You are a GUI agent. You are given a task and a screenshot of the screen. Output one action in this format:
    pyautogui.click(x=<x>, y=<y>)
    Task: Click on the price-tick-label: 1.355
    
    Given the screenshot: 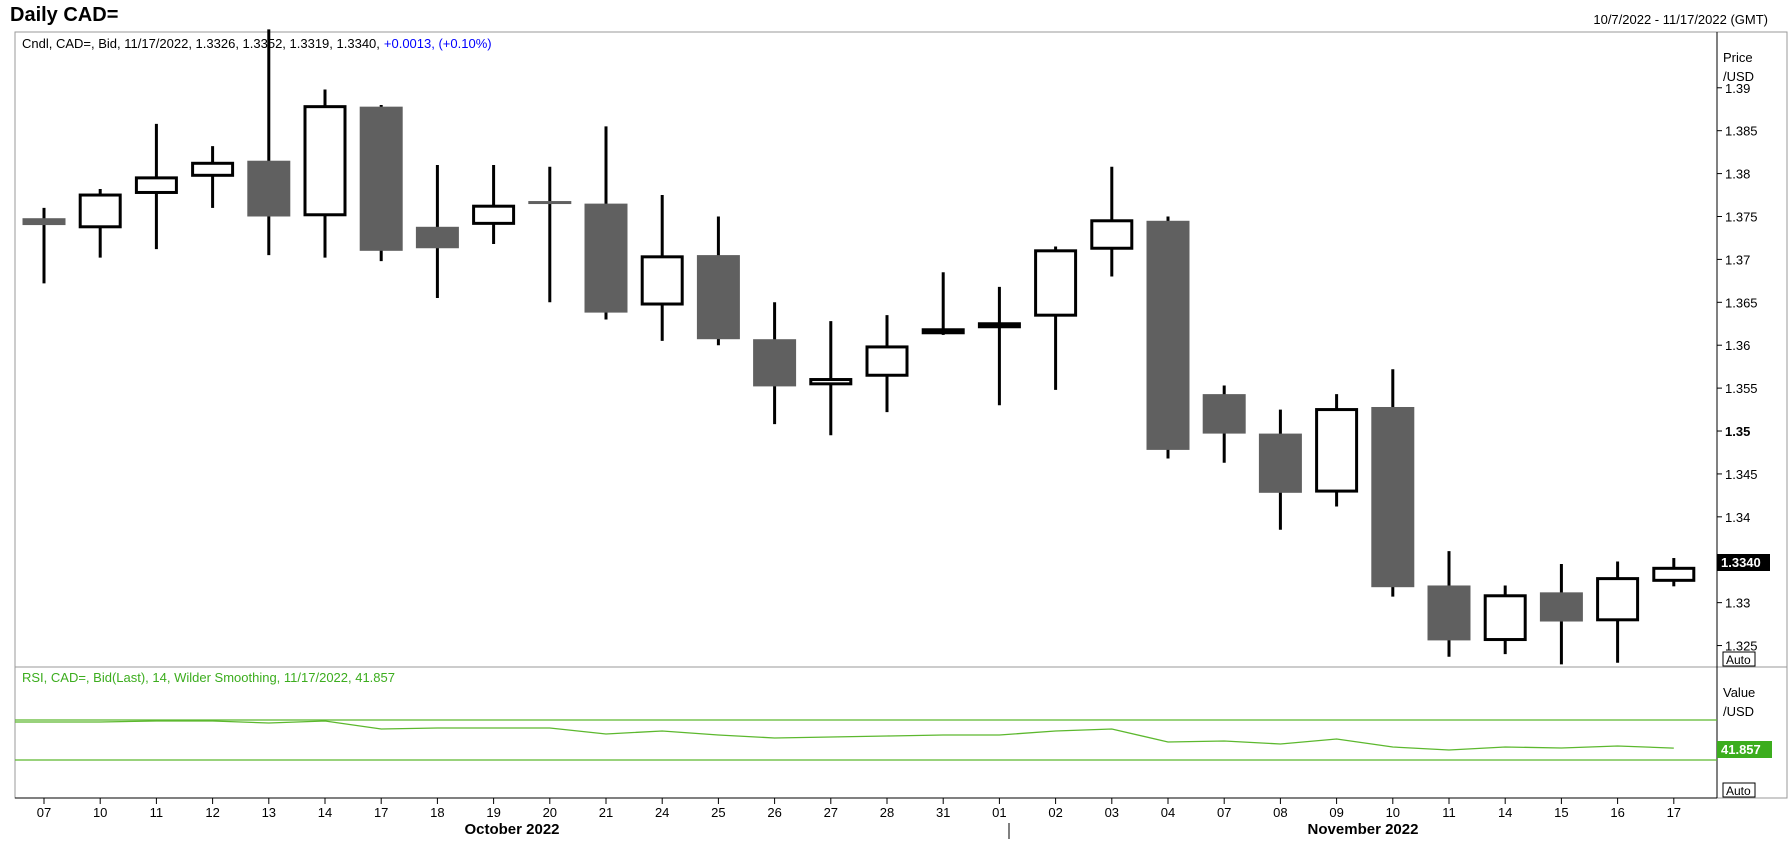 What is the action you would take?
    pyautogui.click(x=1741, y=388)
    